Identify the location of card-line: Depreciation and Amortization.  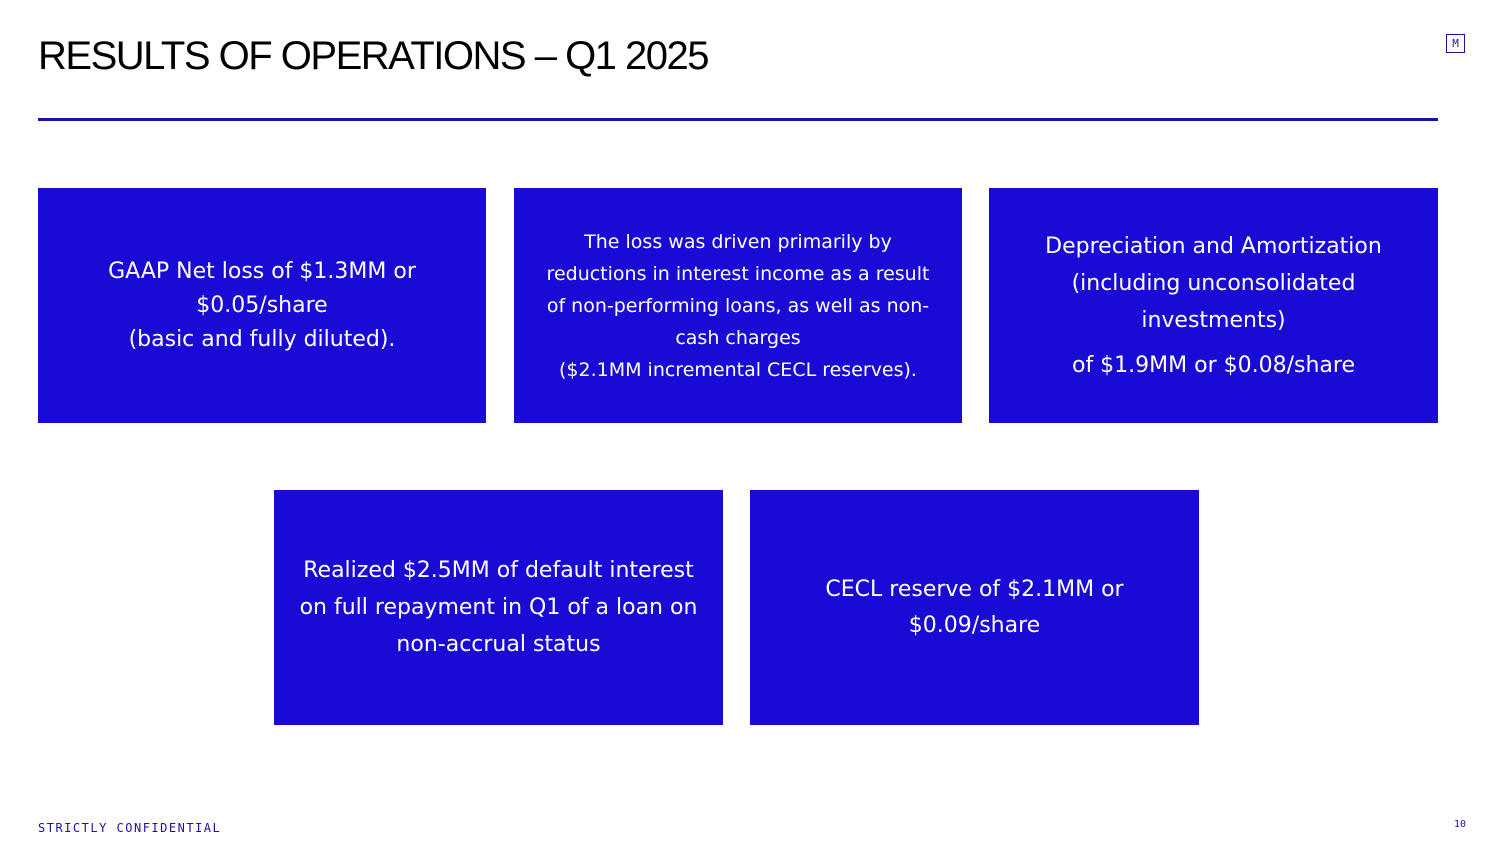
(1213, 246).